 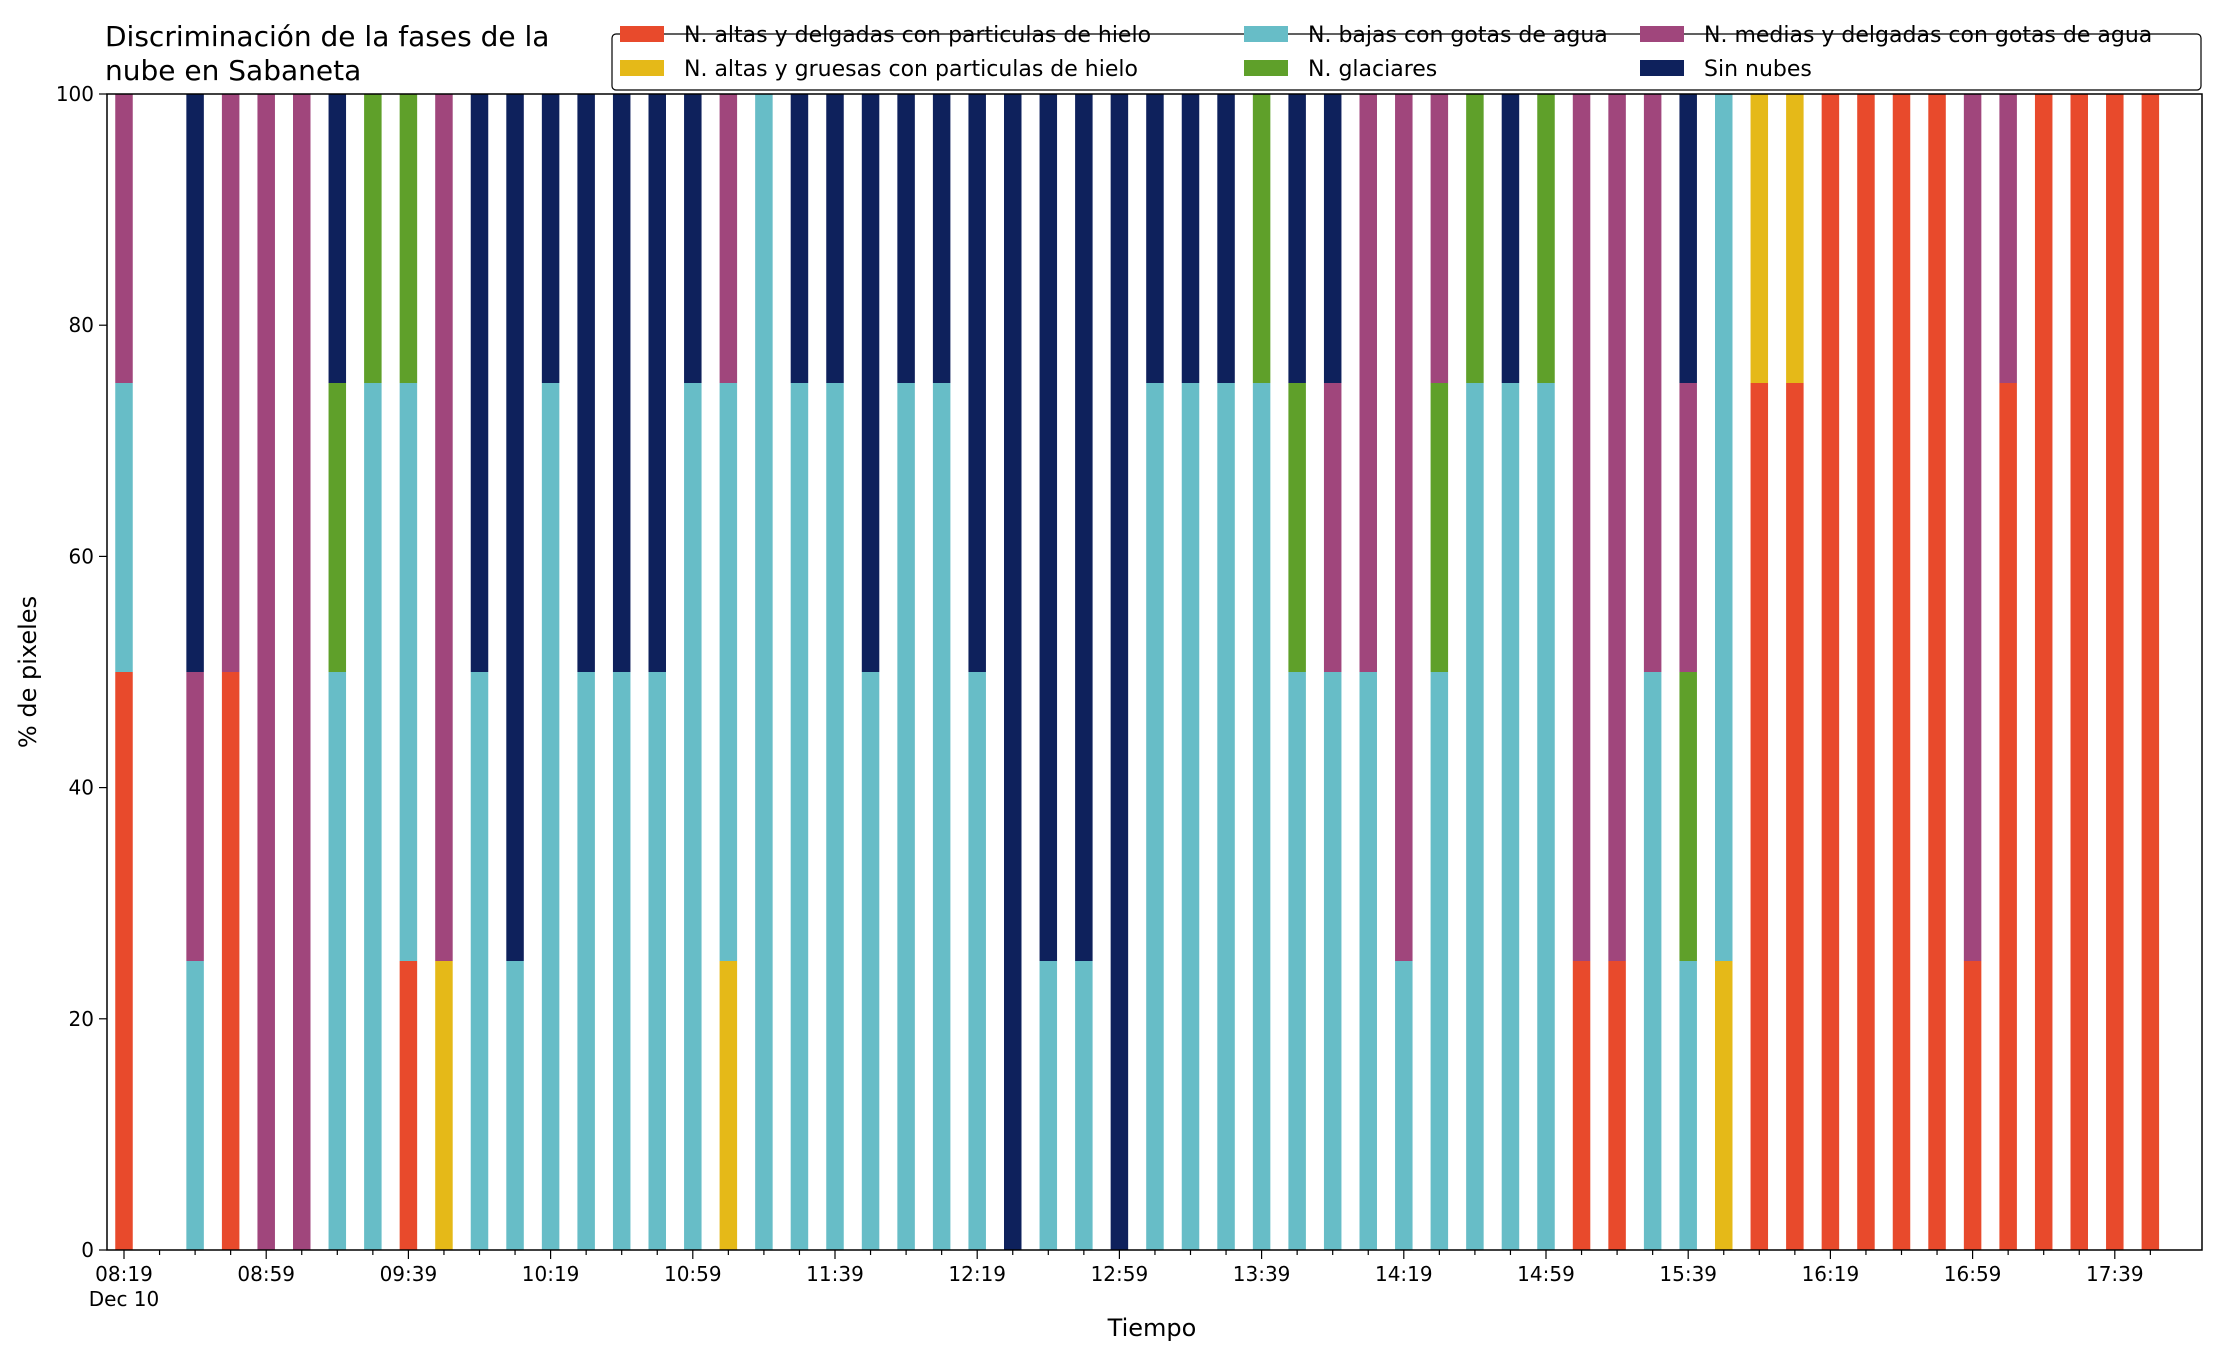 What do you see at coordinates (1261, 816) in the screenshot?
I see `bar-segment-1339-s2` at bounding box center [1261, 816].